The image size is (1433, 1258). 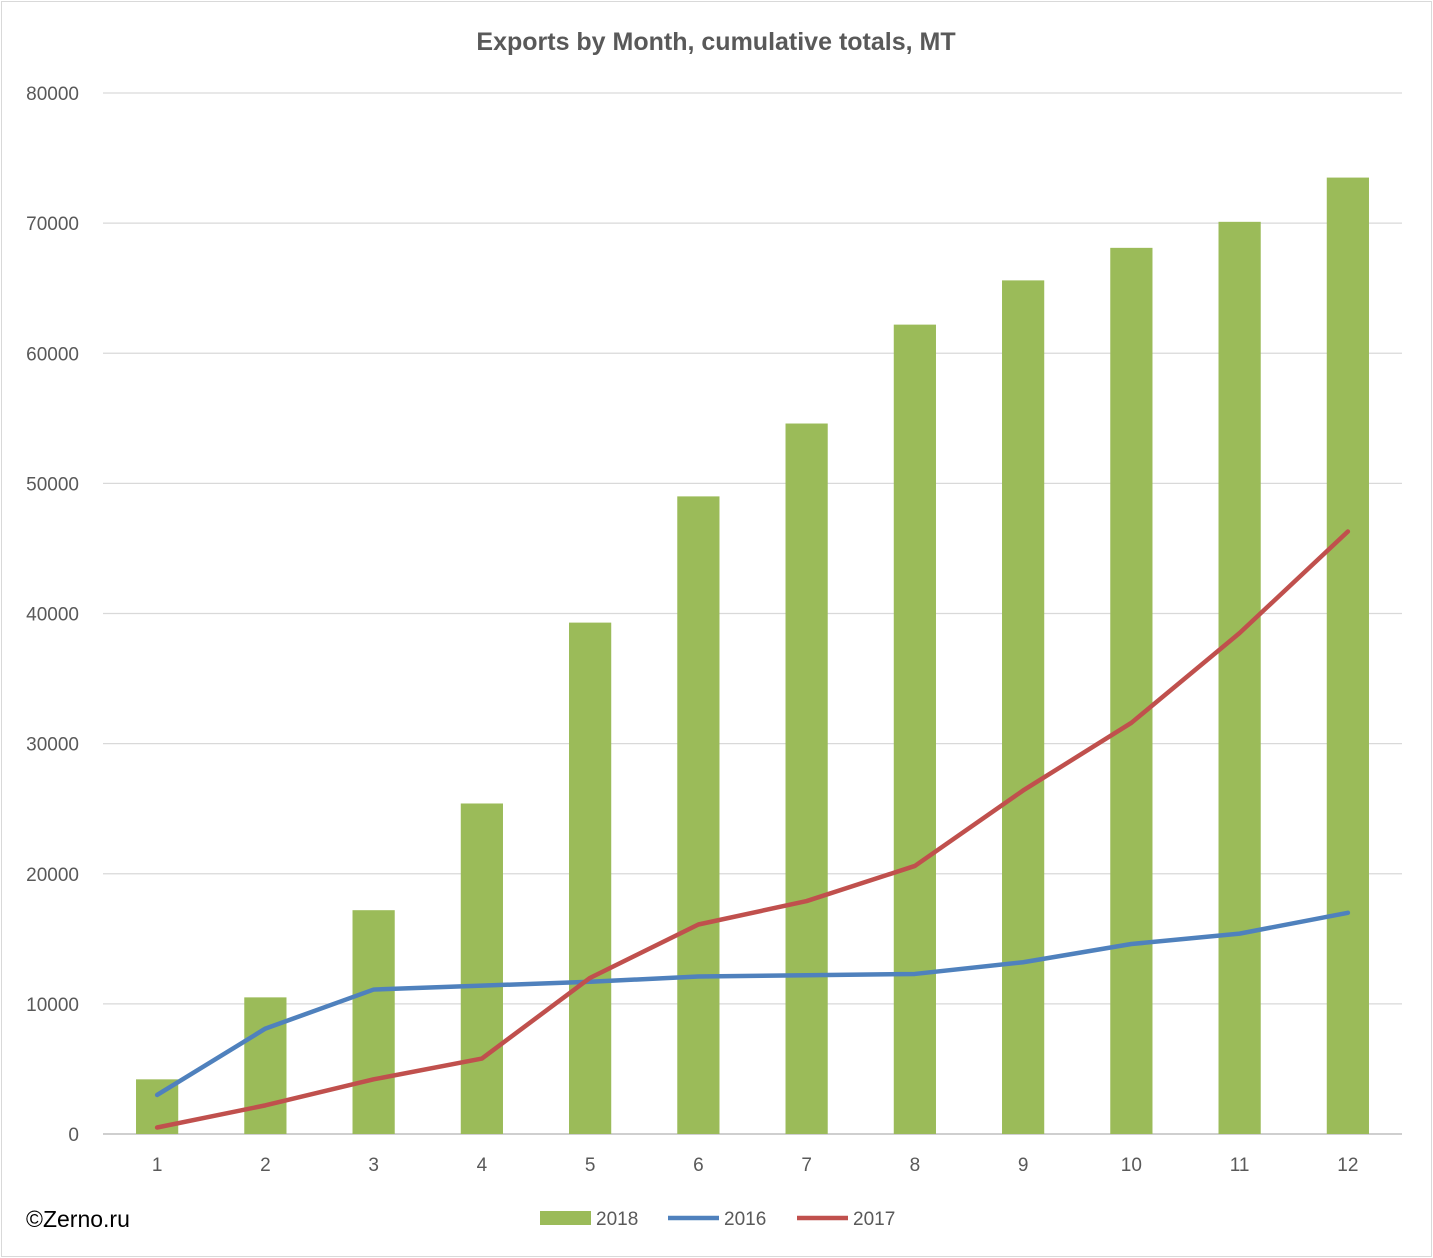 What do you see at coordinates (73, 1135) in the screenshot?
I see `y-tick-label: 0` at bounding box center [73, 1135].